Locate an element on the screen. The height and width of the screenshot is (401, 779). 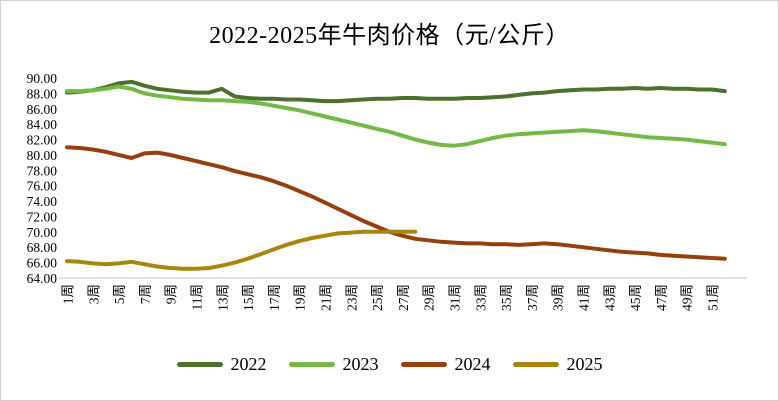
legend: 2022 2023 2024 2025 is located at coordinates (389, 364).